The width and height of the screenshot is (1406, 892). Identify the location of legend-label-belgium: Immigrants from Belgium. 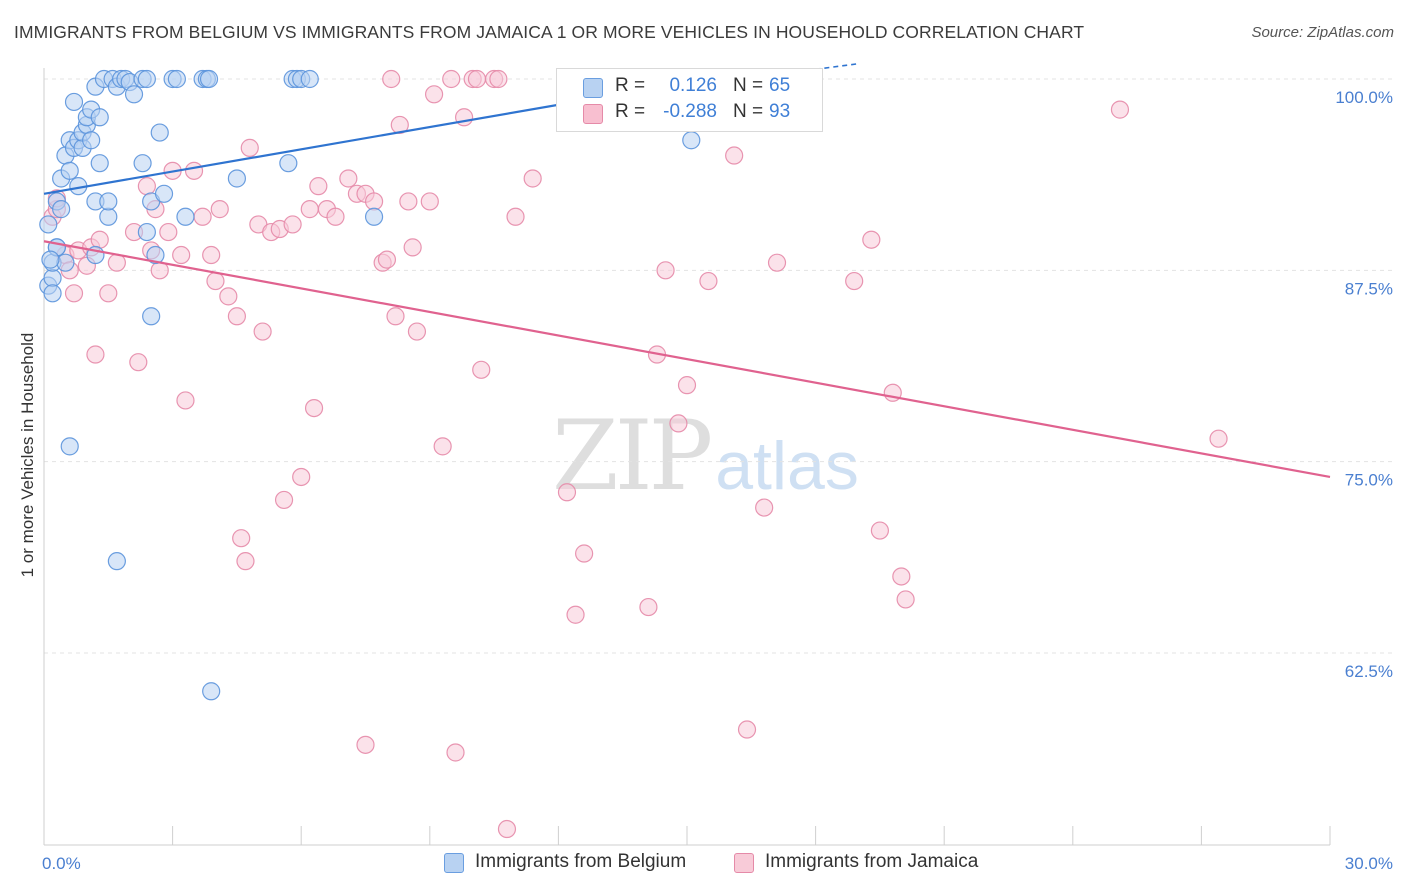
(581, 861).